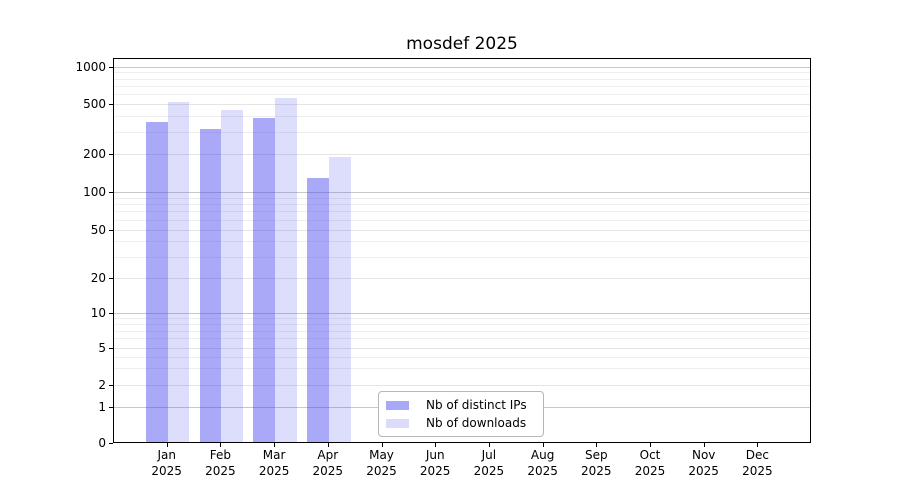 The image size is (900, 500). What do you see at coordinates (703, 463) in the screenshot?
I see `x-tick-label-nov: Nov 2025` at bounding box center [703, 463].